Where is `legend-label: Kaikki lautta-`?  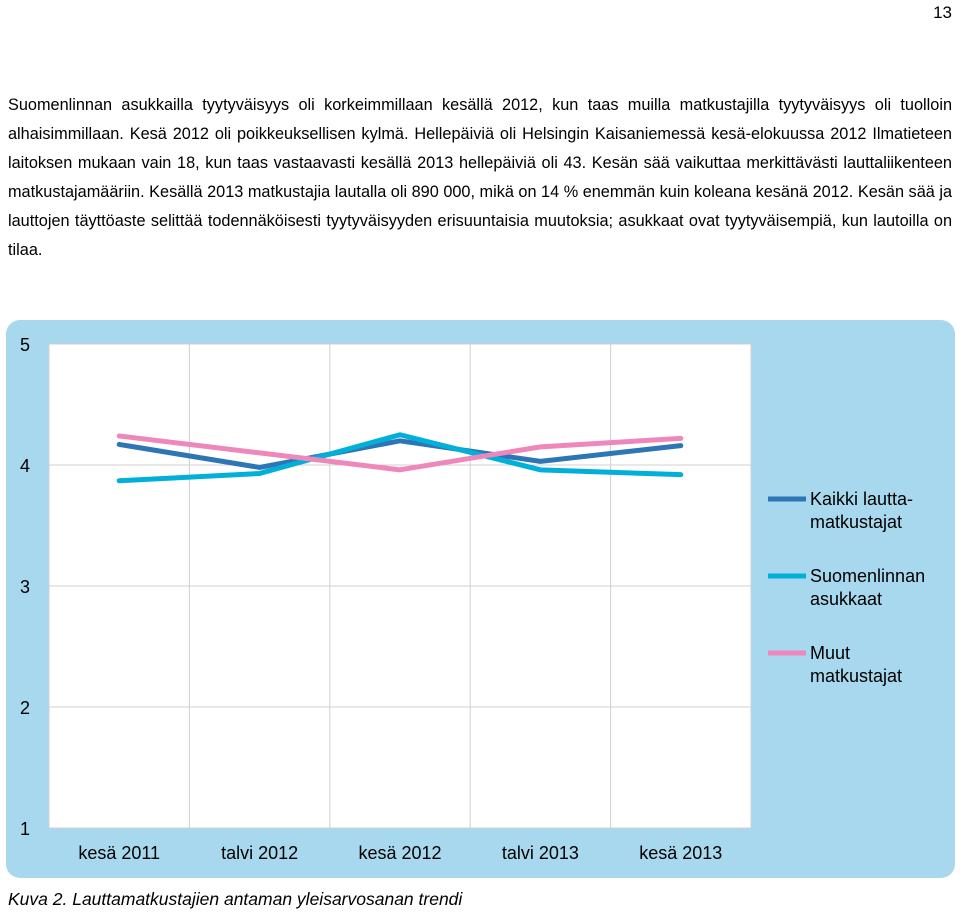 legend-label: Kaikki lautta- is located at coordinates (861, 499).